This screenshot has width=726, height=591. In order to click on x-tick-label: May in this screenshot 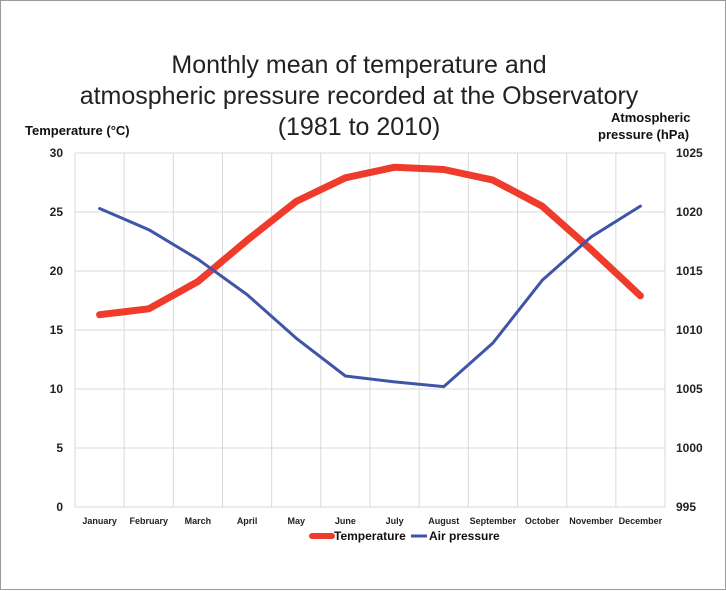, I will do `click(296, 521)`.